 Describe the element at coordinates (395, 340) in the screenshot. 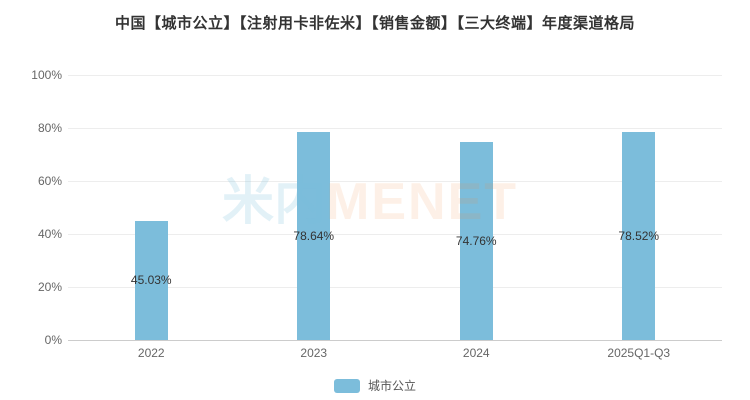

I see `x-axis-line` at that location.